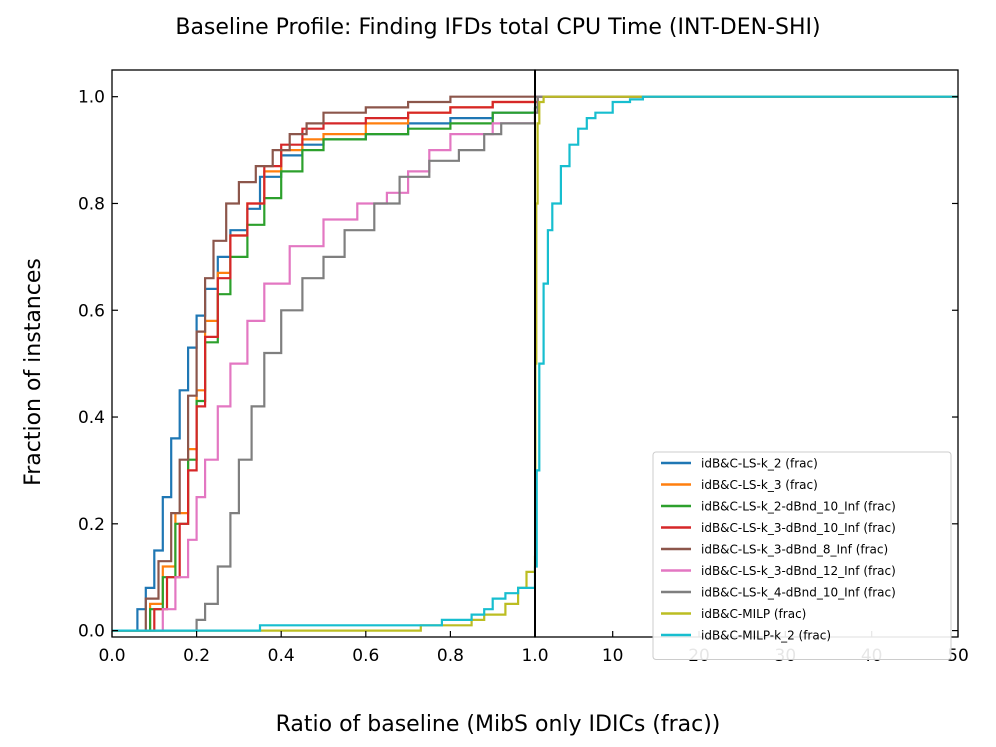  I want to click on x-tick-label-left: 0.0, so click(111, 656).